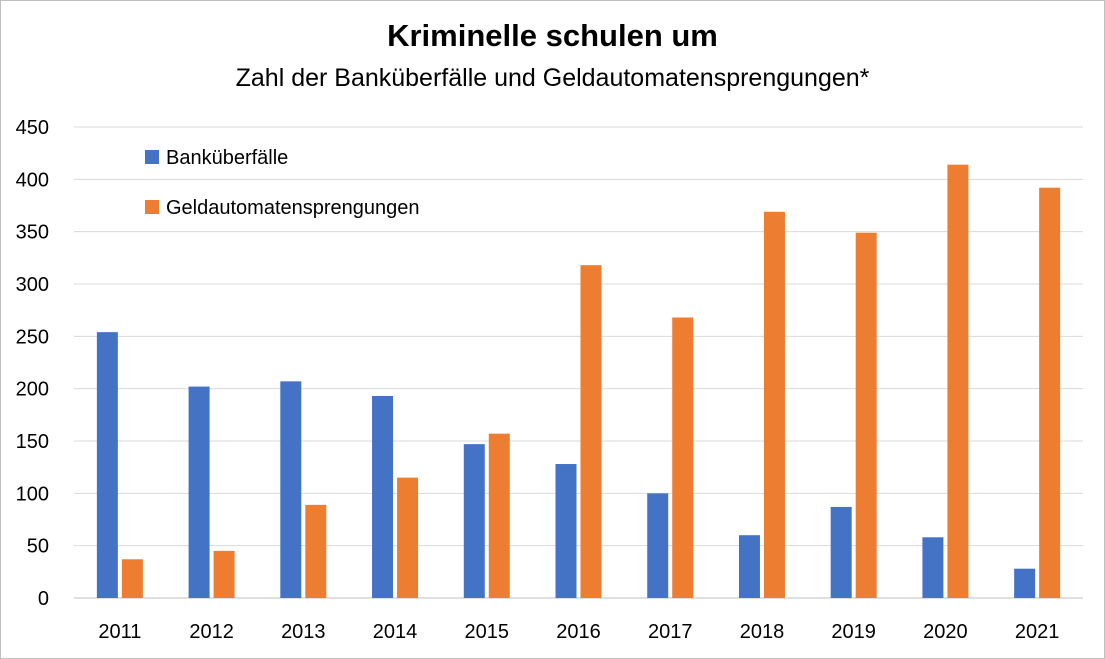 The width and height of the screenshot is (1105, 659). Describe the element at coordinates (762, 632) in the screenshot. I see `x-tick-label: 2018` at that location.